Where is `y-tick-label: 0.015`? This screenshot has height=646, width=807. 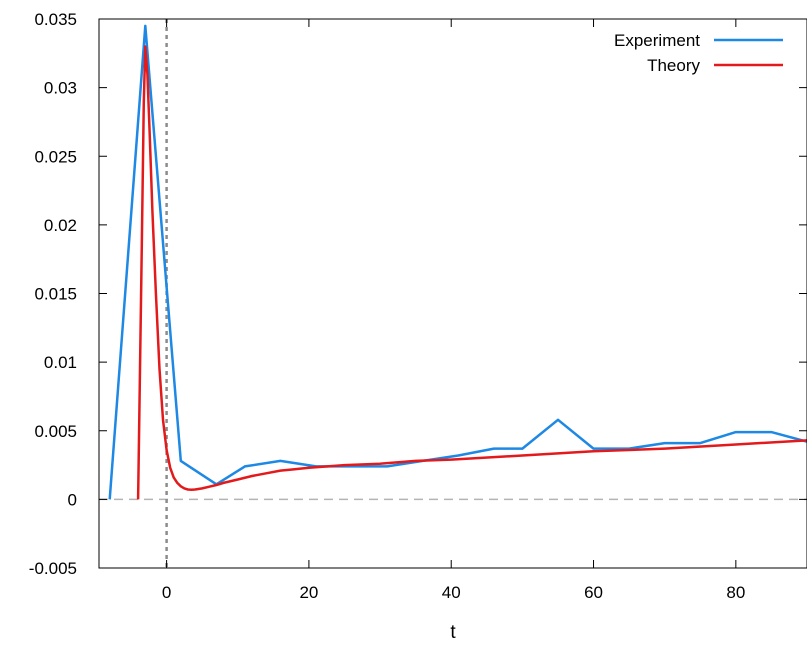 y-tick-label: 0.015 is located at coordinates (55, 294).